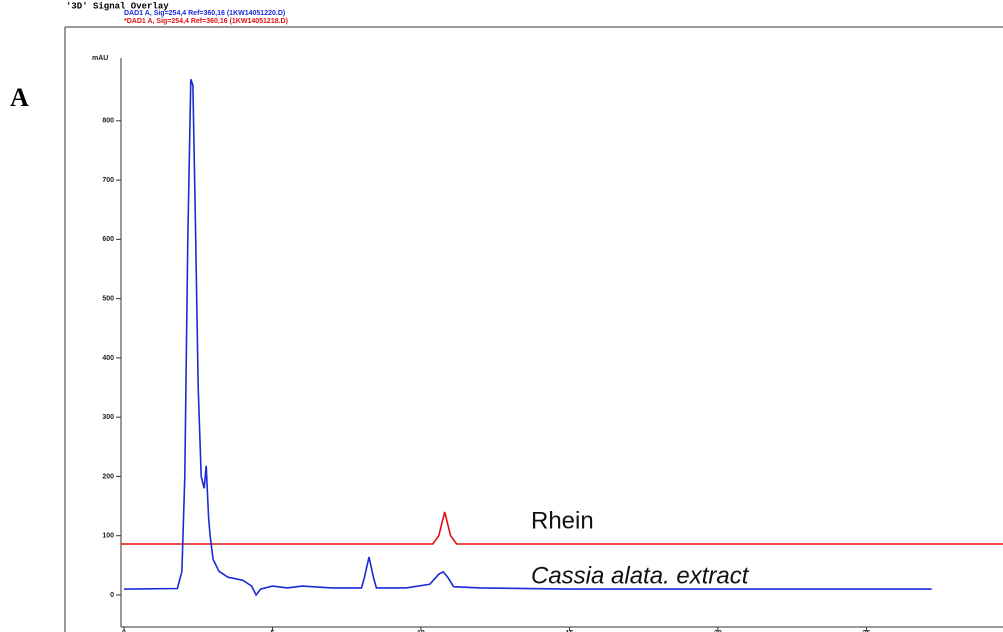 The width and height of the screenshot is (1003, 632). Describe the element at coordinates (640, 575) in the screenshot. I see `series-label: Cassia alata. extract` at that location.